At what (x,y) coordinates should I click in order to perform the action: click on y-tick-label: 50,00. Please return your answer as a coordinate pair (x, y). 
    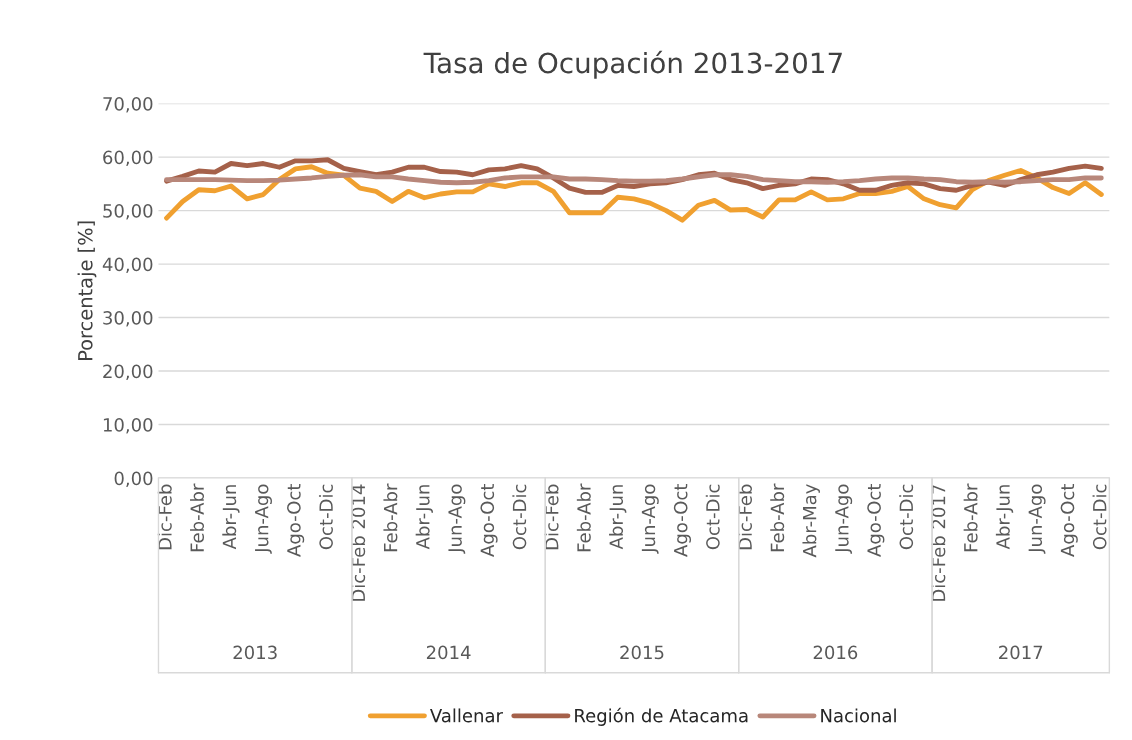
    Looking at the image, I should click on (128, 212).